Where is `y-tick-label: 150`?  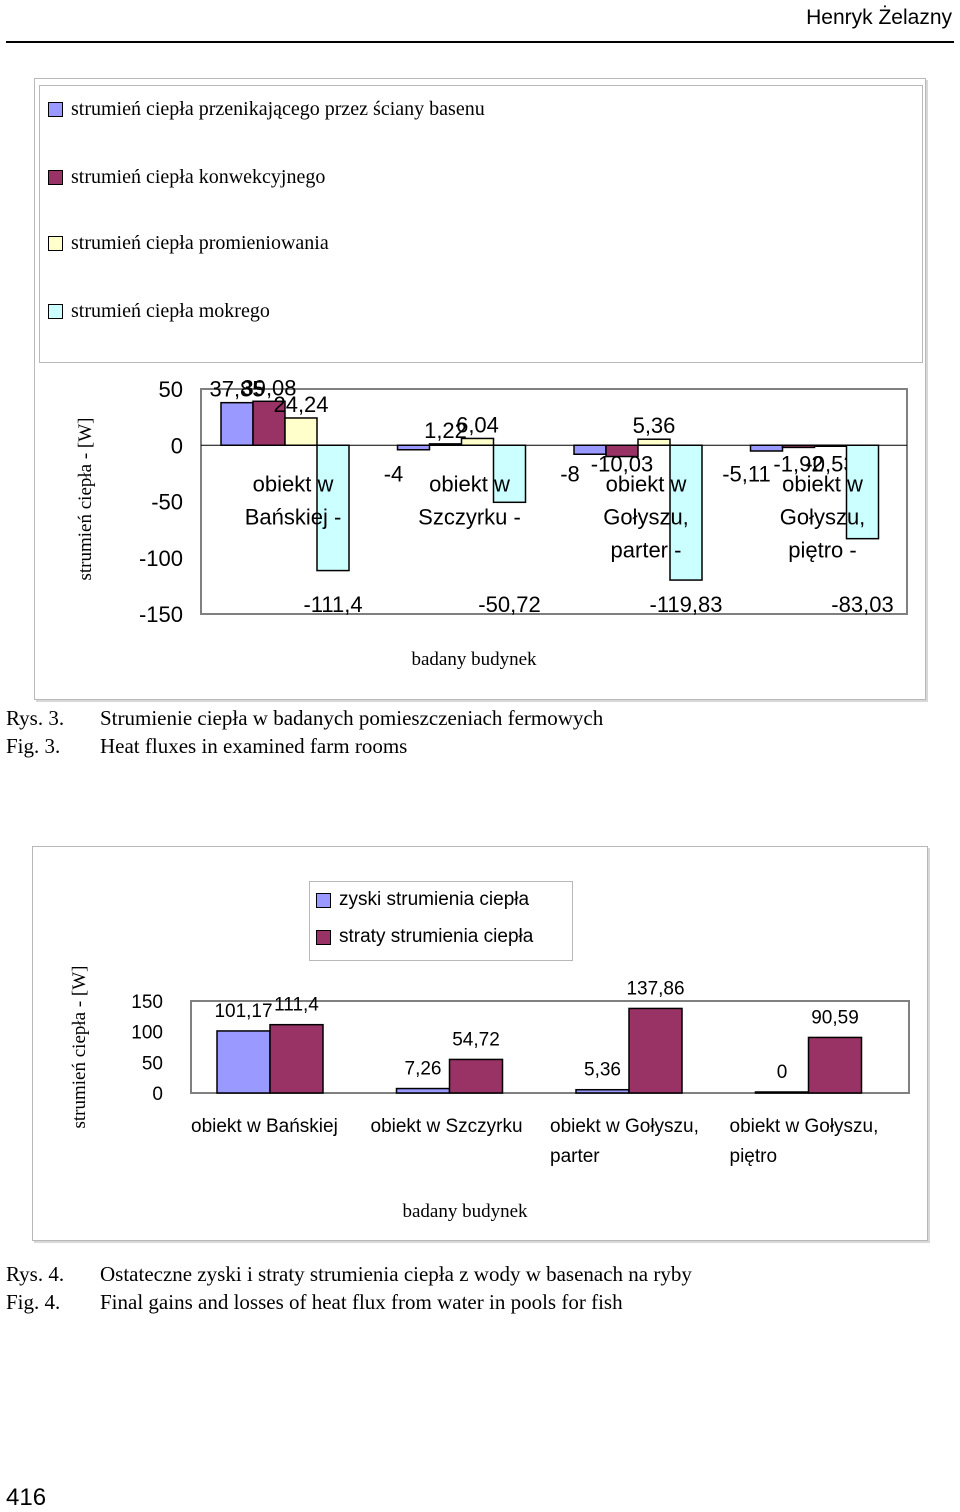
y-tick-label: 150 is located at coordinates (147, 1002).